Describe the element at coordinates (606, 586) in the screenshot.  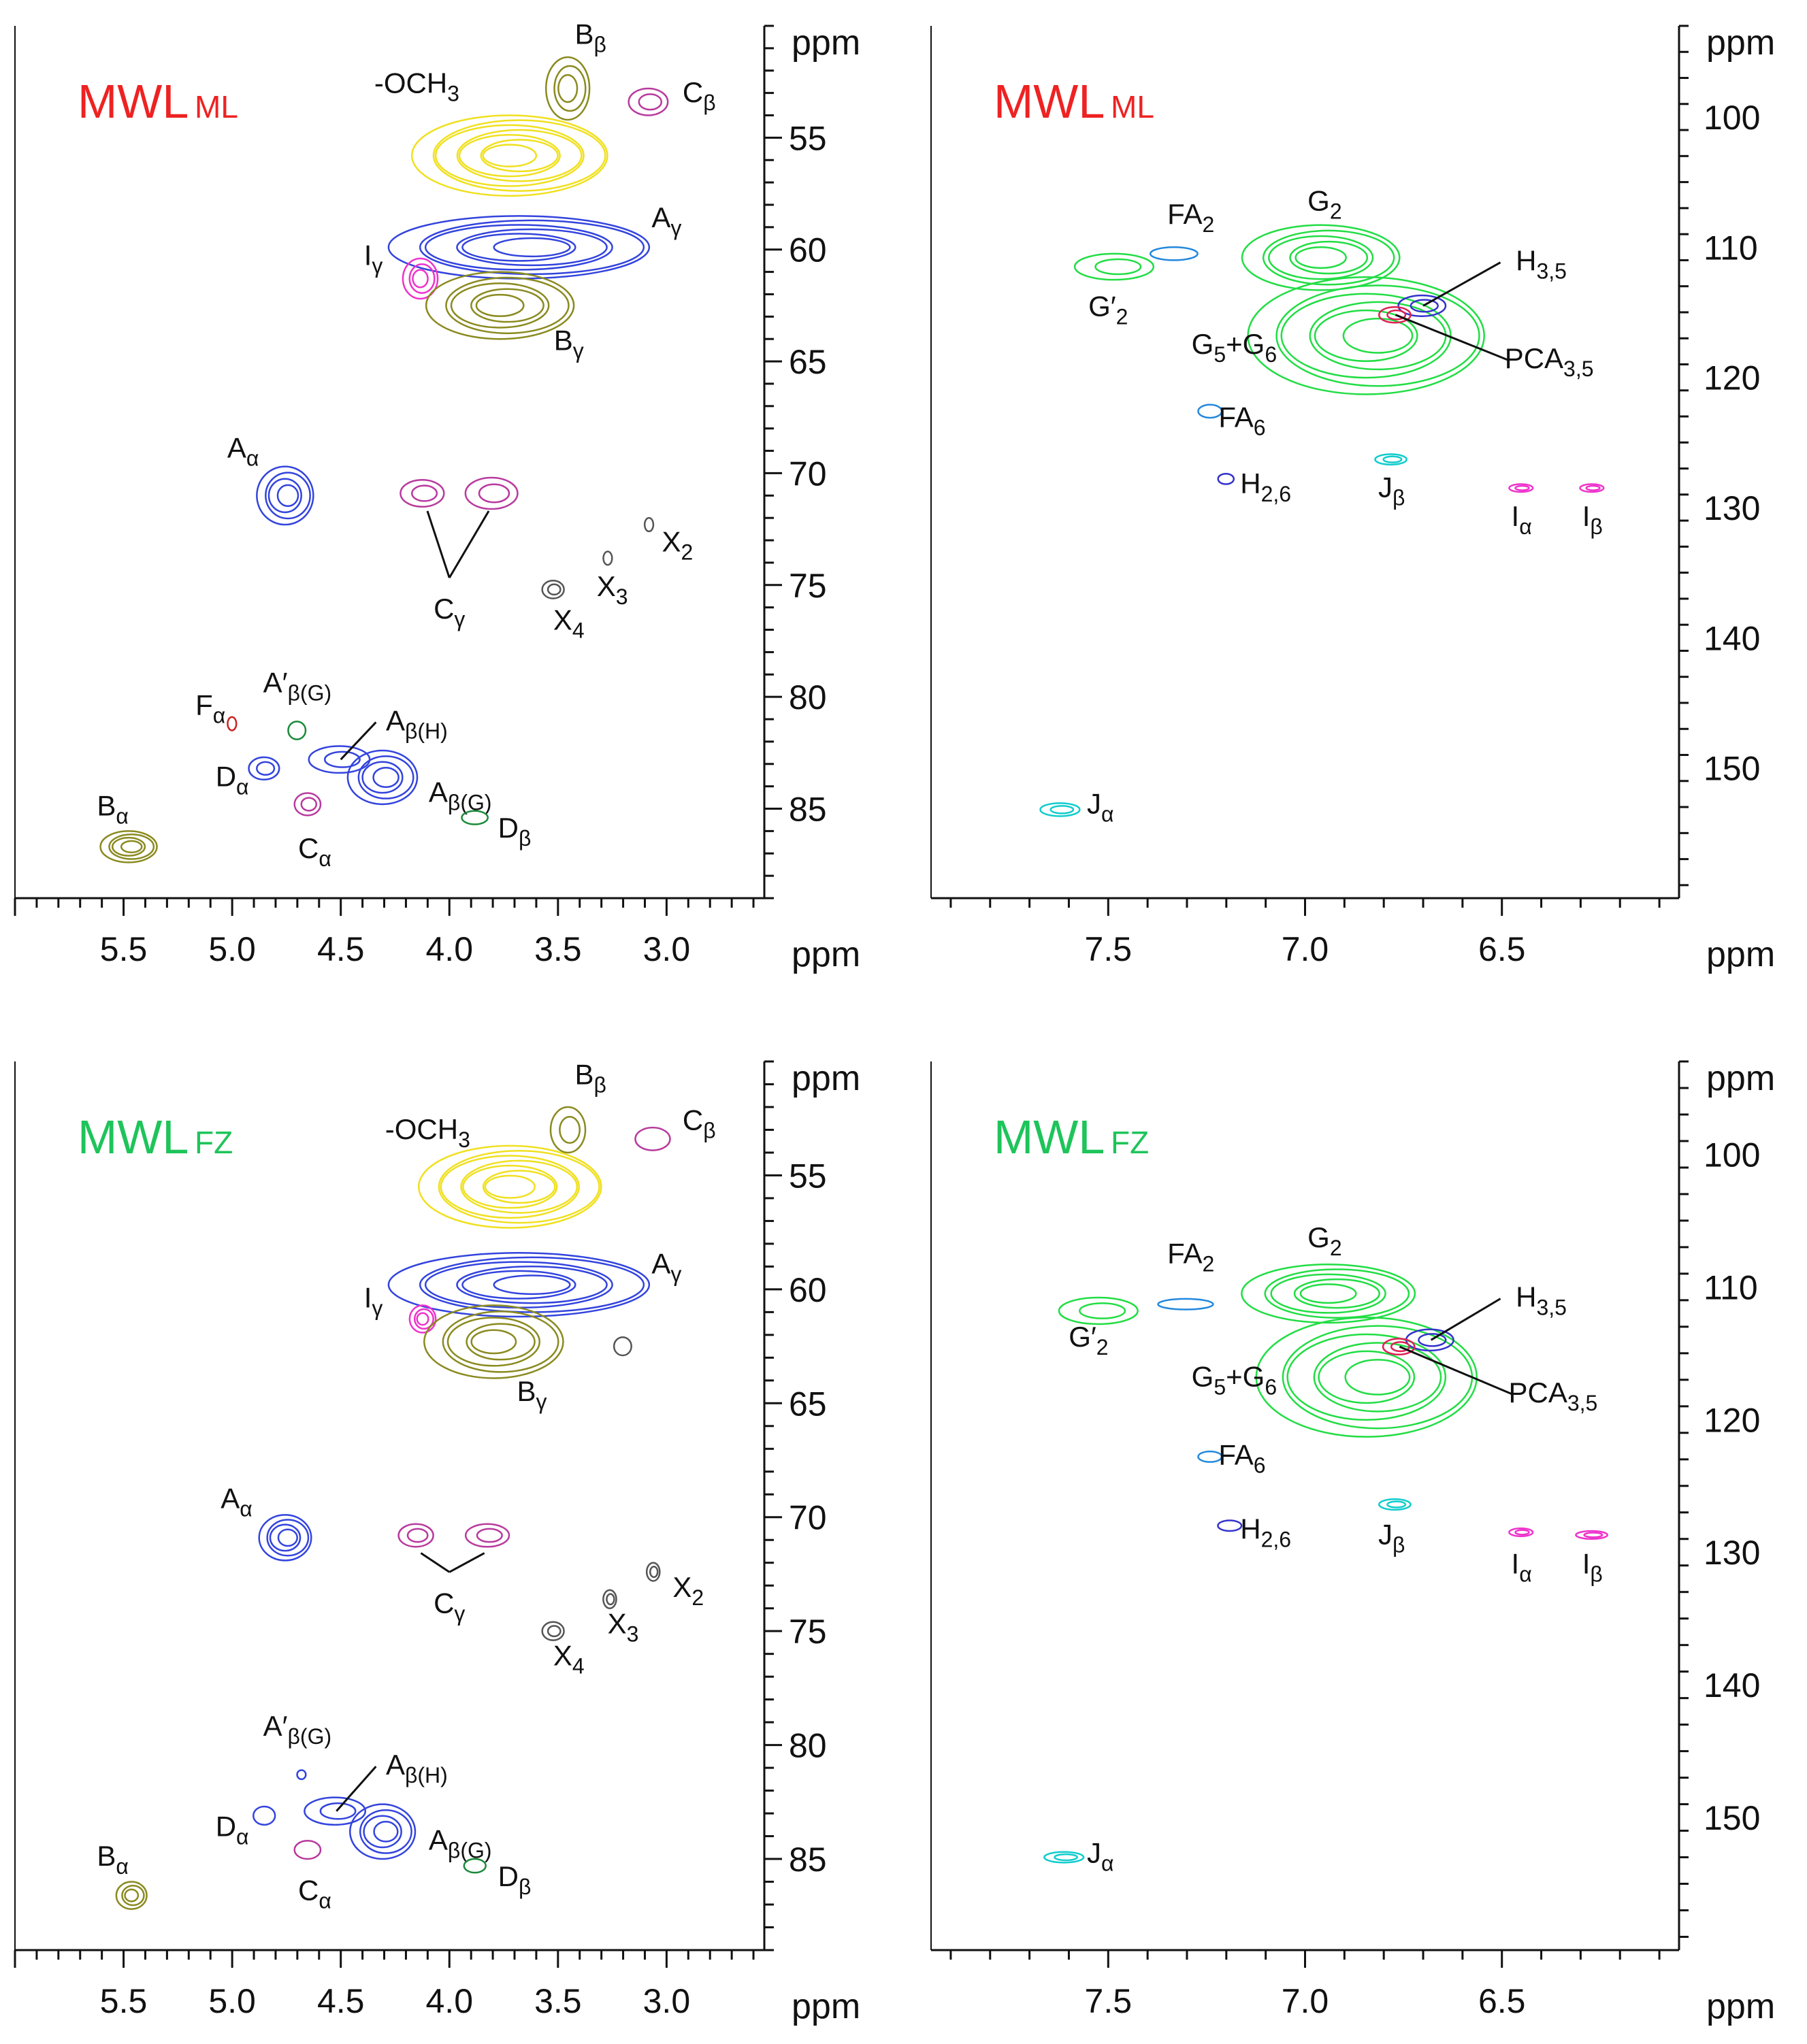
I see `peak-label-X3-main: X` at that location.